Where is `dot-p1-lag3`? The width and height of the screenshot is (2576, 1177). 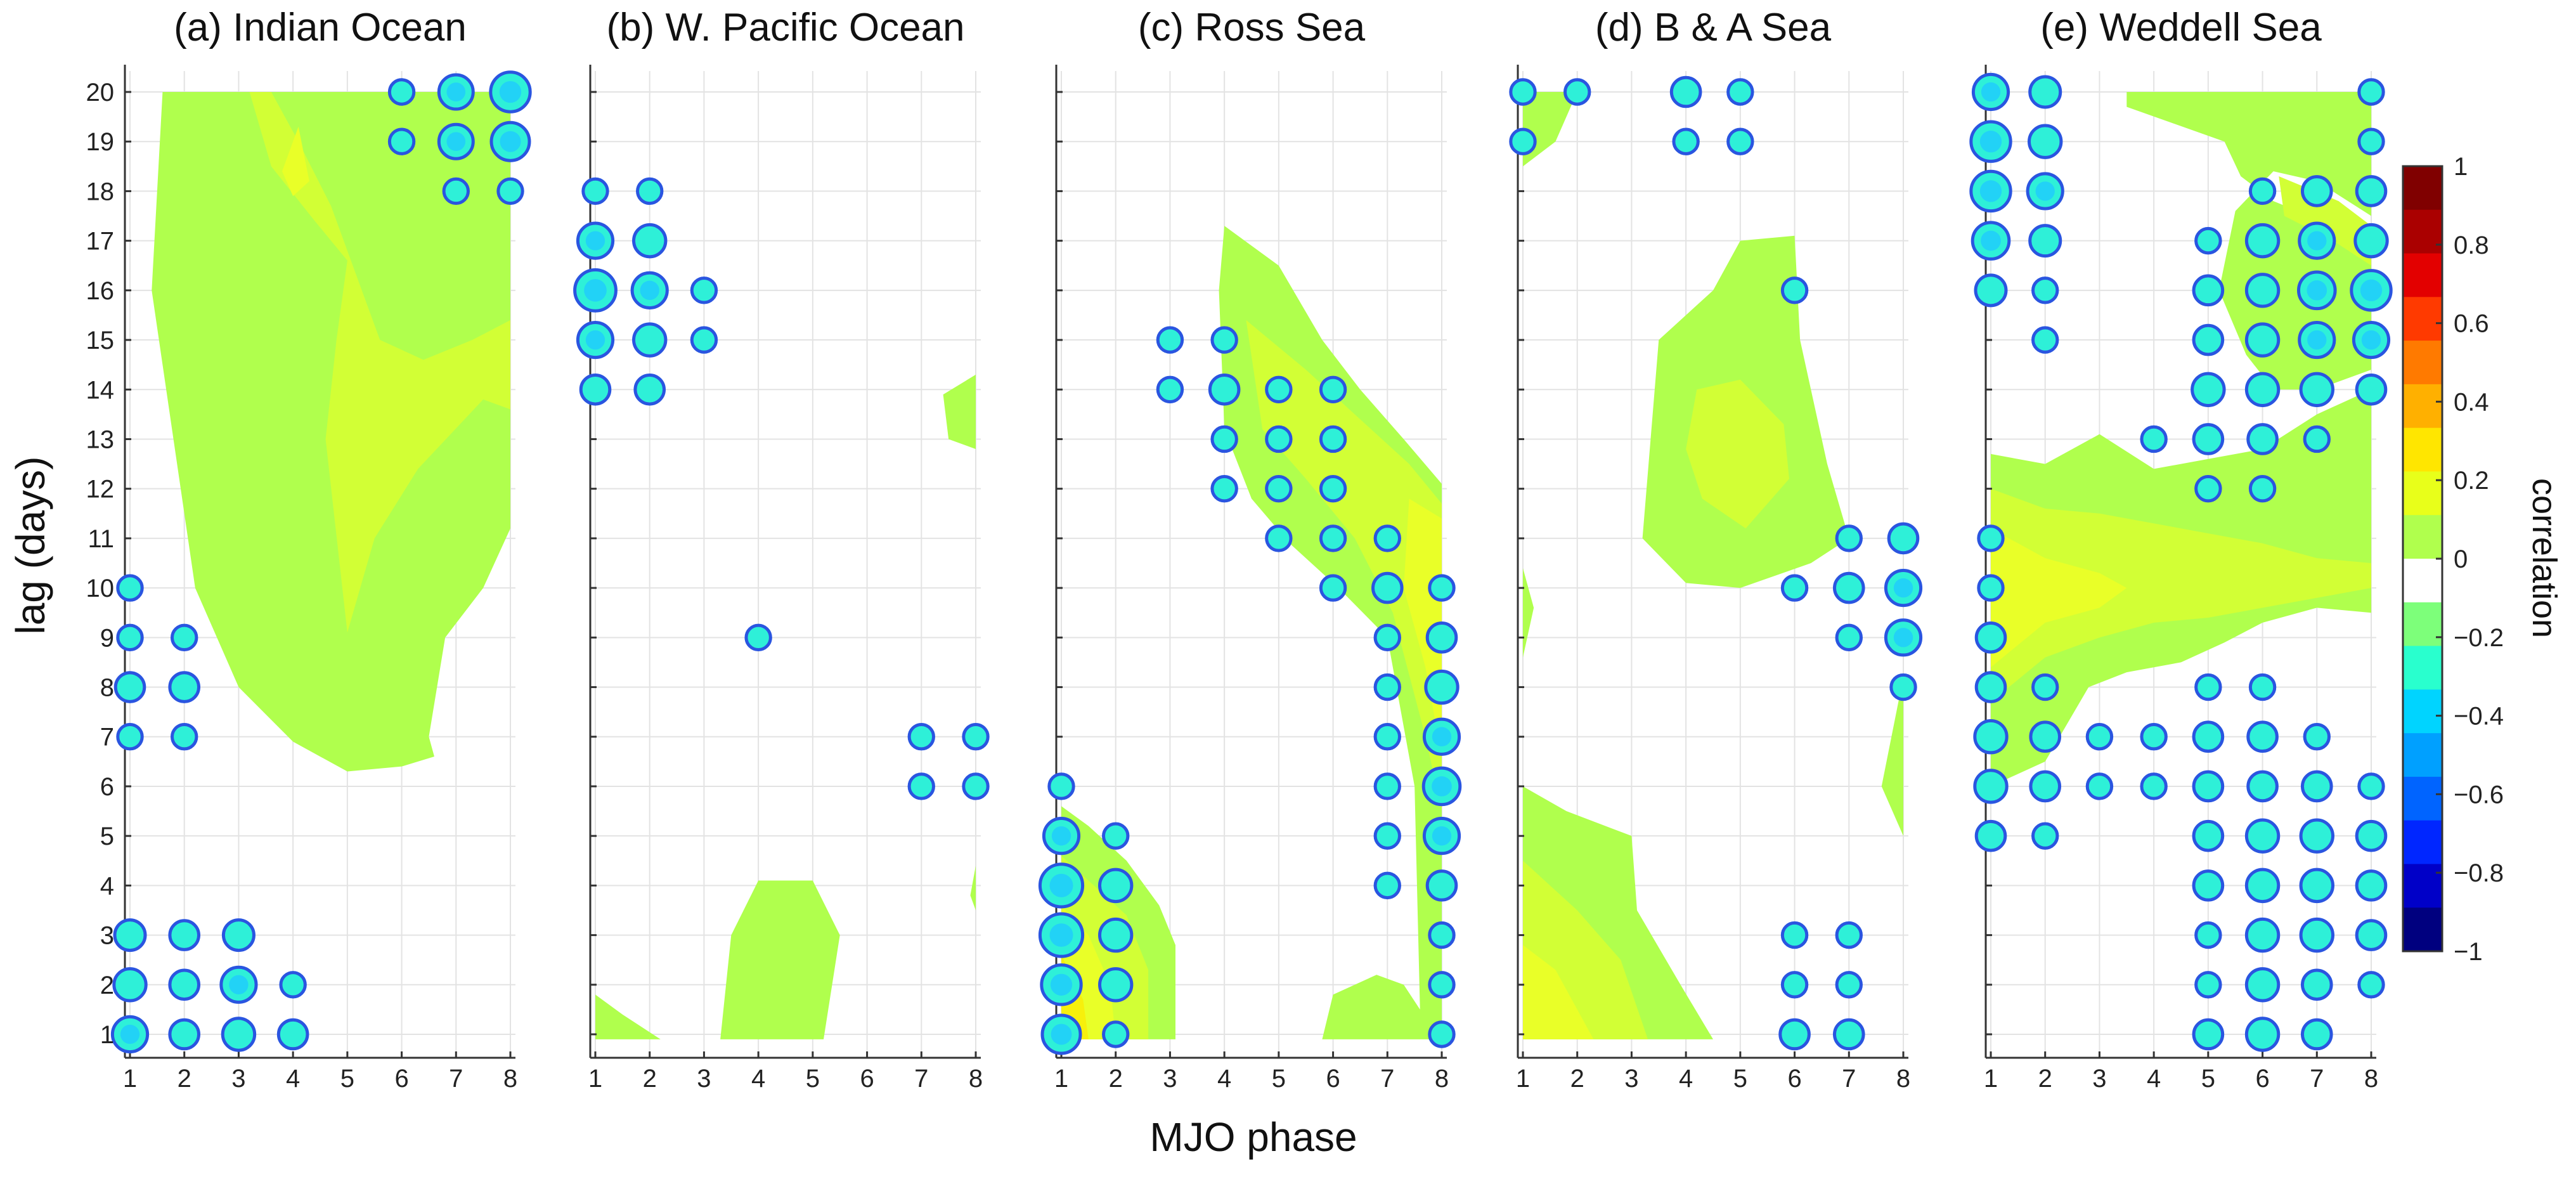
dot-p1-lag3 is located at coordinates (130, 935).